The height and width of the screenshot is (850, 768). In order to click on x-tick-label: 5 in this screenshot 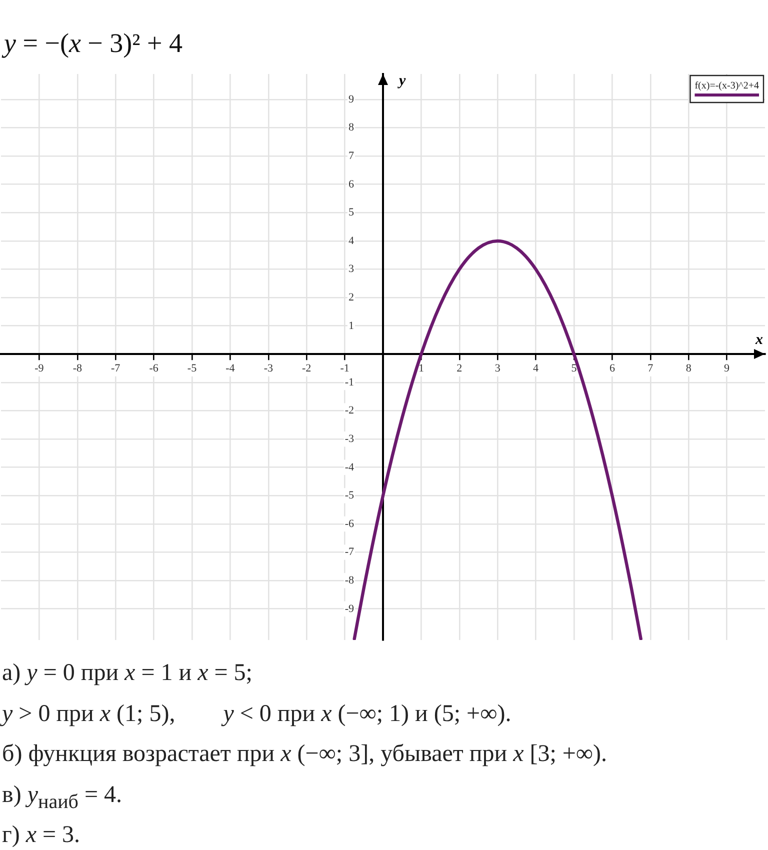, I will do `click(574, 368)`.